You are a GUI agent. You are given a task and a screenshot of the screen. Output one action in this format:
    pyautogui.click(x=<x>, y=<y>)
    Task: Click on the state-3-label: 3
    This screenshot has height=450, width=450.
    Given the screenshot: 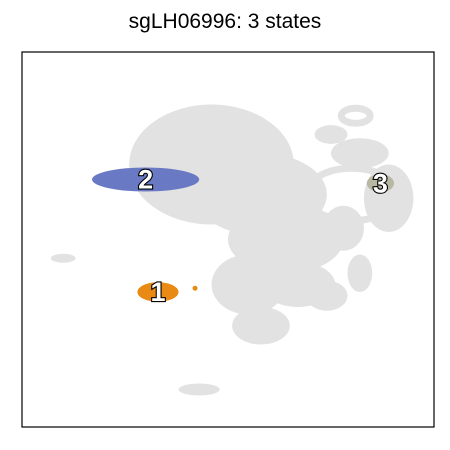 What is the action you would take?
    pyautogui.click(x=380, y=183)
    